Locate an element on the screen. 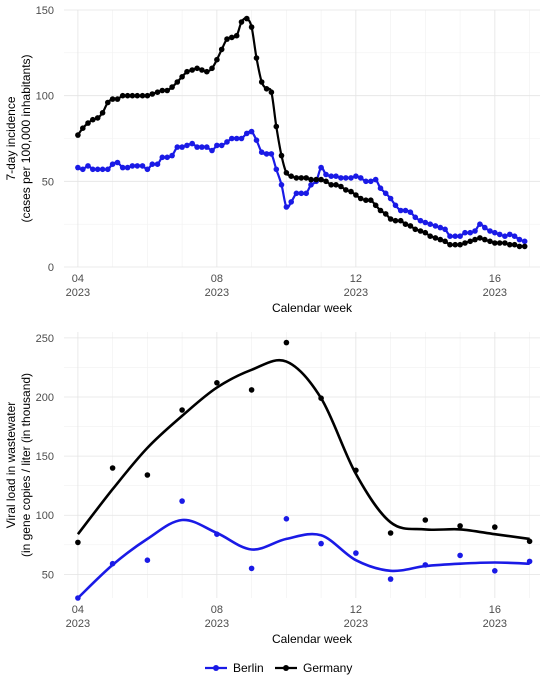 This screenshot has height=679, width=550. series-line-berlin is located at coordinates (301, 186).